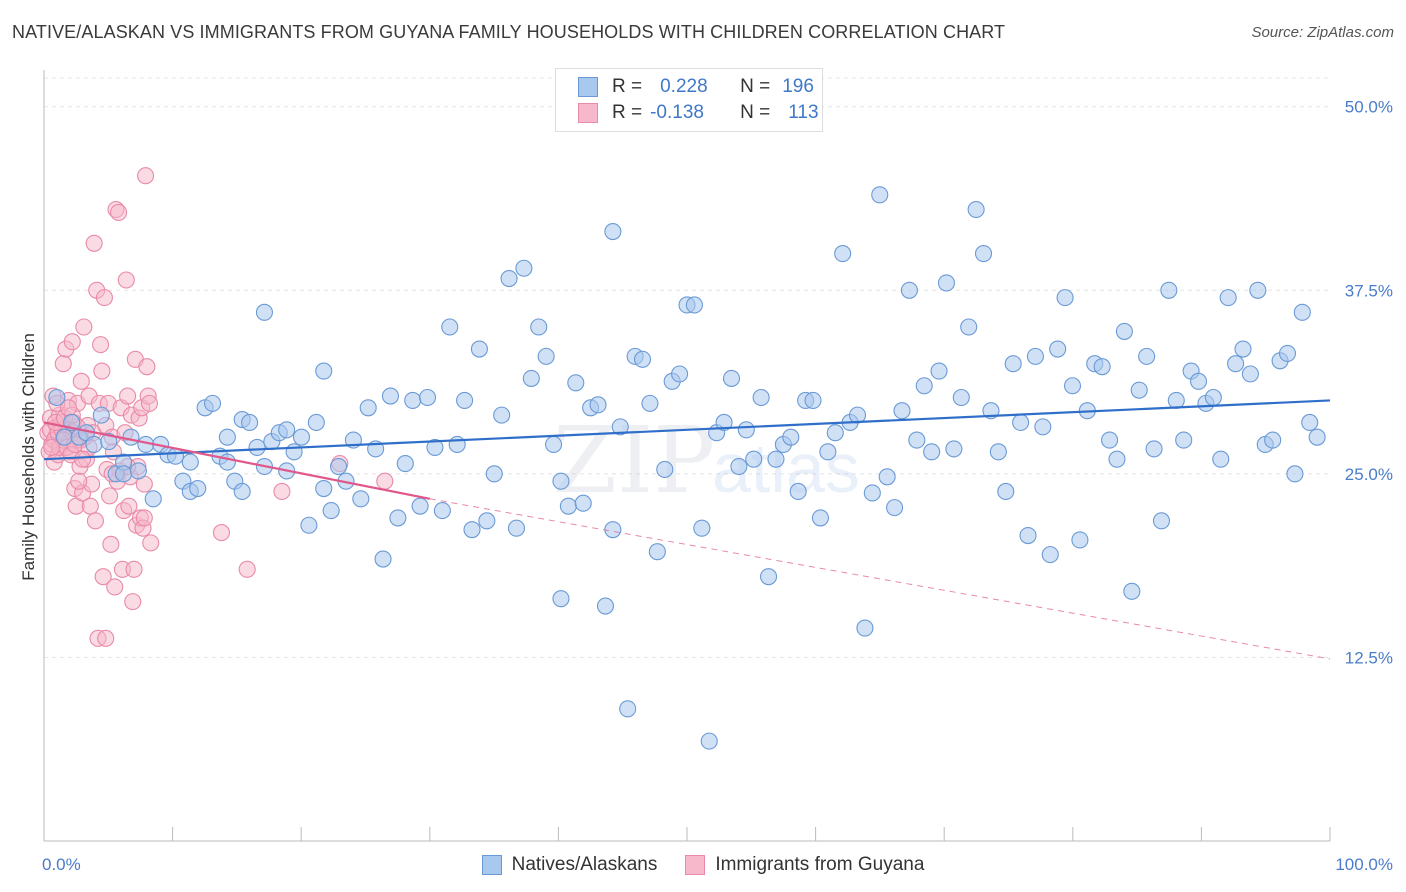 The height and width of the screenshot is (892, 1406). I want to click on legend-row-guyana: R = -0.138 N = 113, so click(698, 113).